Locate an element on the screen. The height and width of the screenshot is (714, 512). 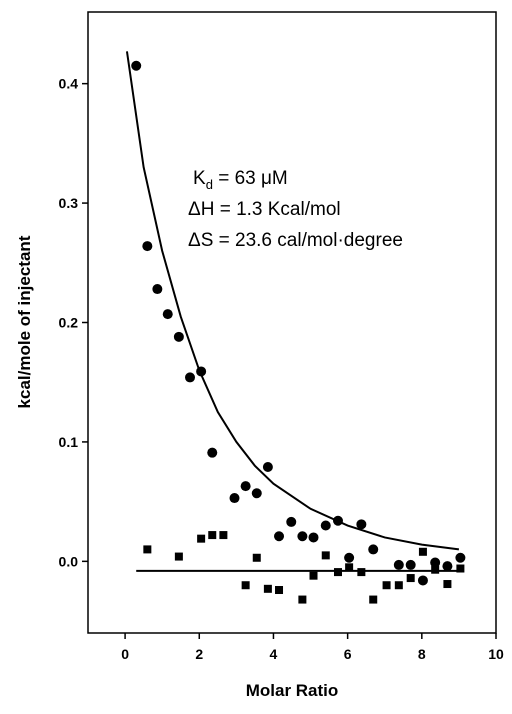
x-tick-label: 4 is located at coordinates (274, 654).